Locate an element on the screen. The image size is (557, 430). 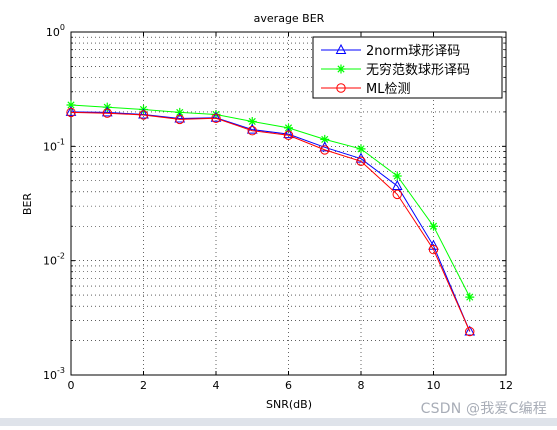
x-axis-label: SNR(dB) is located at coordinates (289, 404).